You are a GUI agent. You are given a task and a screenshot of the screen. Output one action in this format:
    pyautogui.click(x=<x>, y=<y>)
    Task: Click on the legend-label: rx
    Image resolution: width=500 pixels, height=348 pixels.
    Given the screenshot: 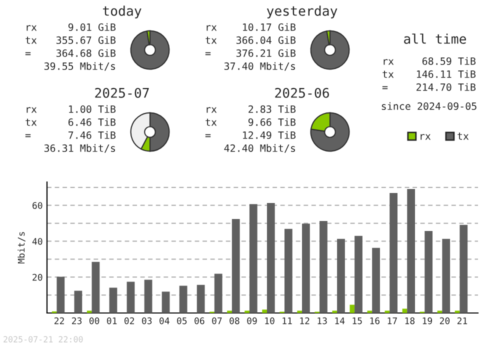 What is the action you would take?
    pyautogui.click(x=425, y=137)
    